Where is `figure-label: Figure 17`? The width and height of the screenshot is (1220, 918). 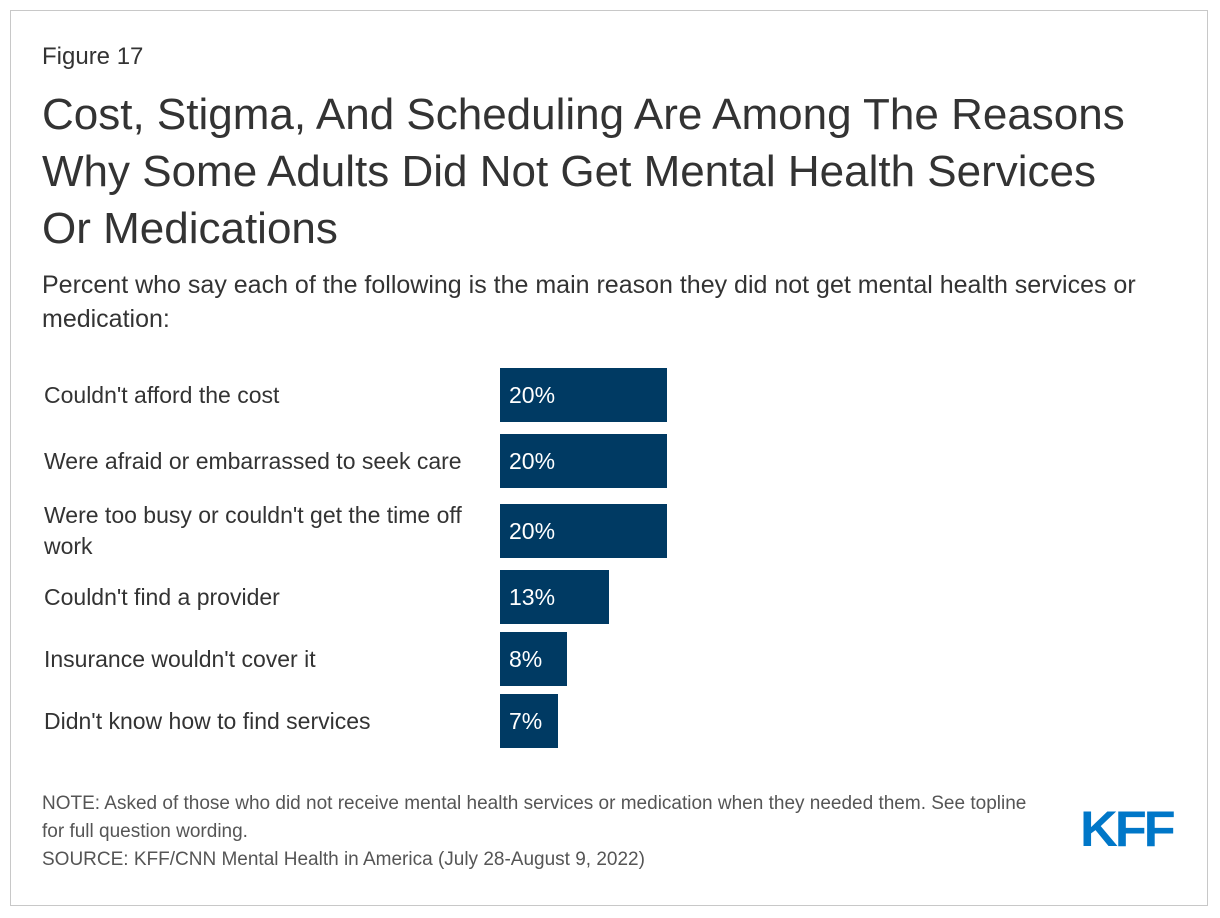
figure-label: Figure 17 is located at coordinates (93, 56).